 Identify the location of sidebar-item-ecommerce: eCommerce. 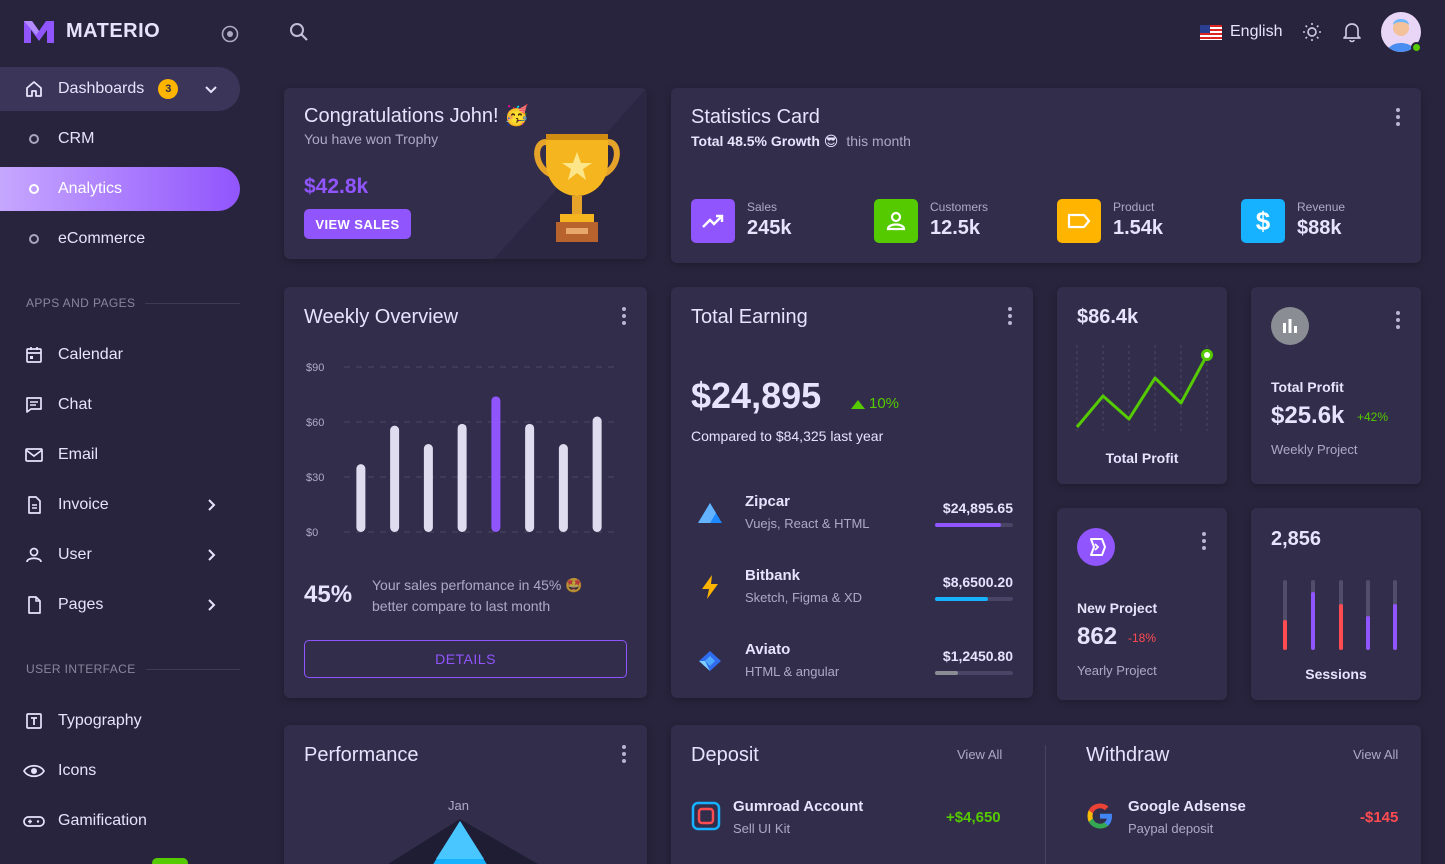
(120, 239).